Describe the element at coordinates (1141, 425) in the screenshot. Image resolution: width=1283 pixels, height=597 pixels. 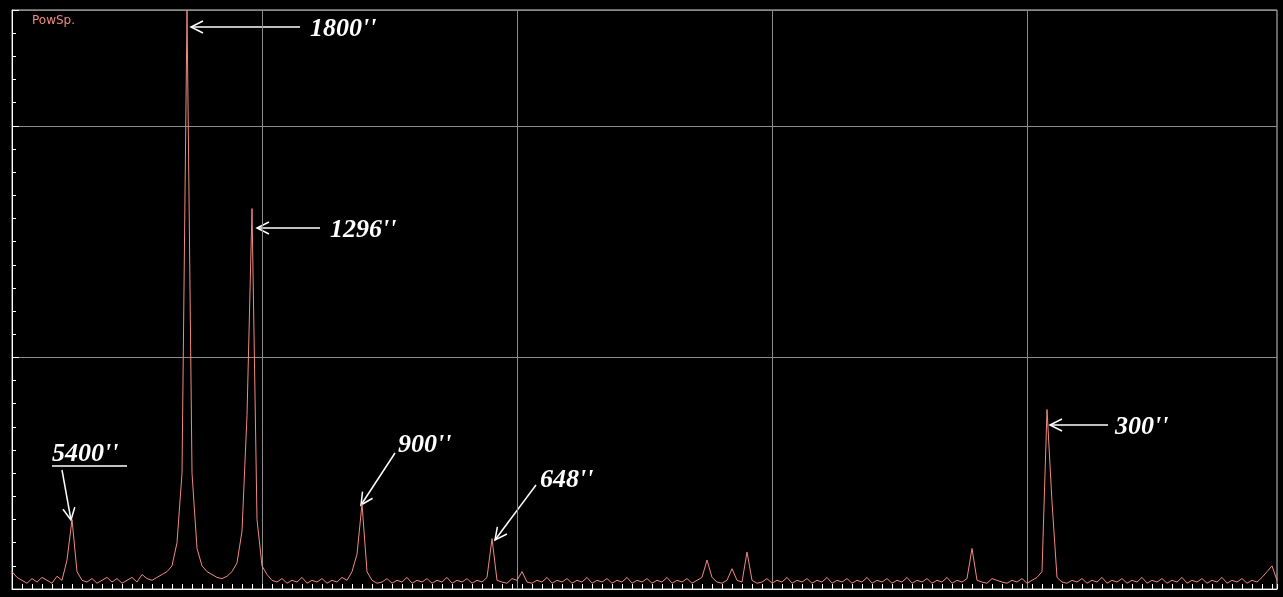
I see `annotation: 300''` at that location.